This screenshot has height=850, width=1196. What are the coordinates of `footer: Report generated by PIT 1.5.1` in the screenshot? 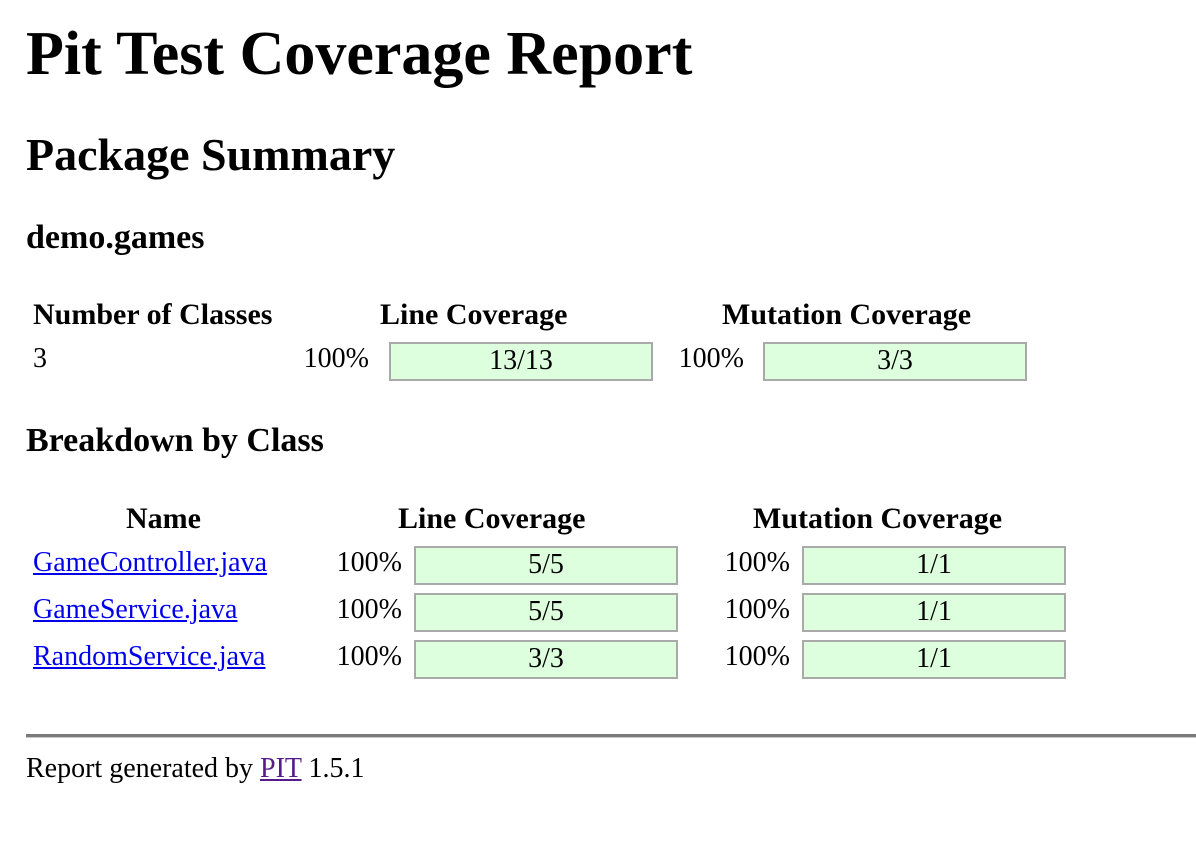 It's located at (195, 769).